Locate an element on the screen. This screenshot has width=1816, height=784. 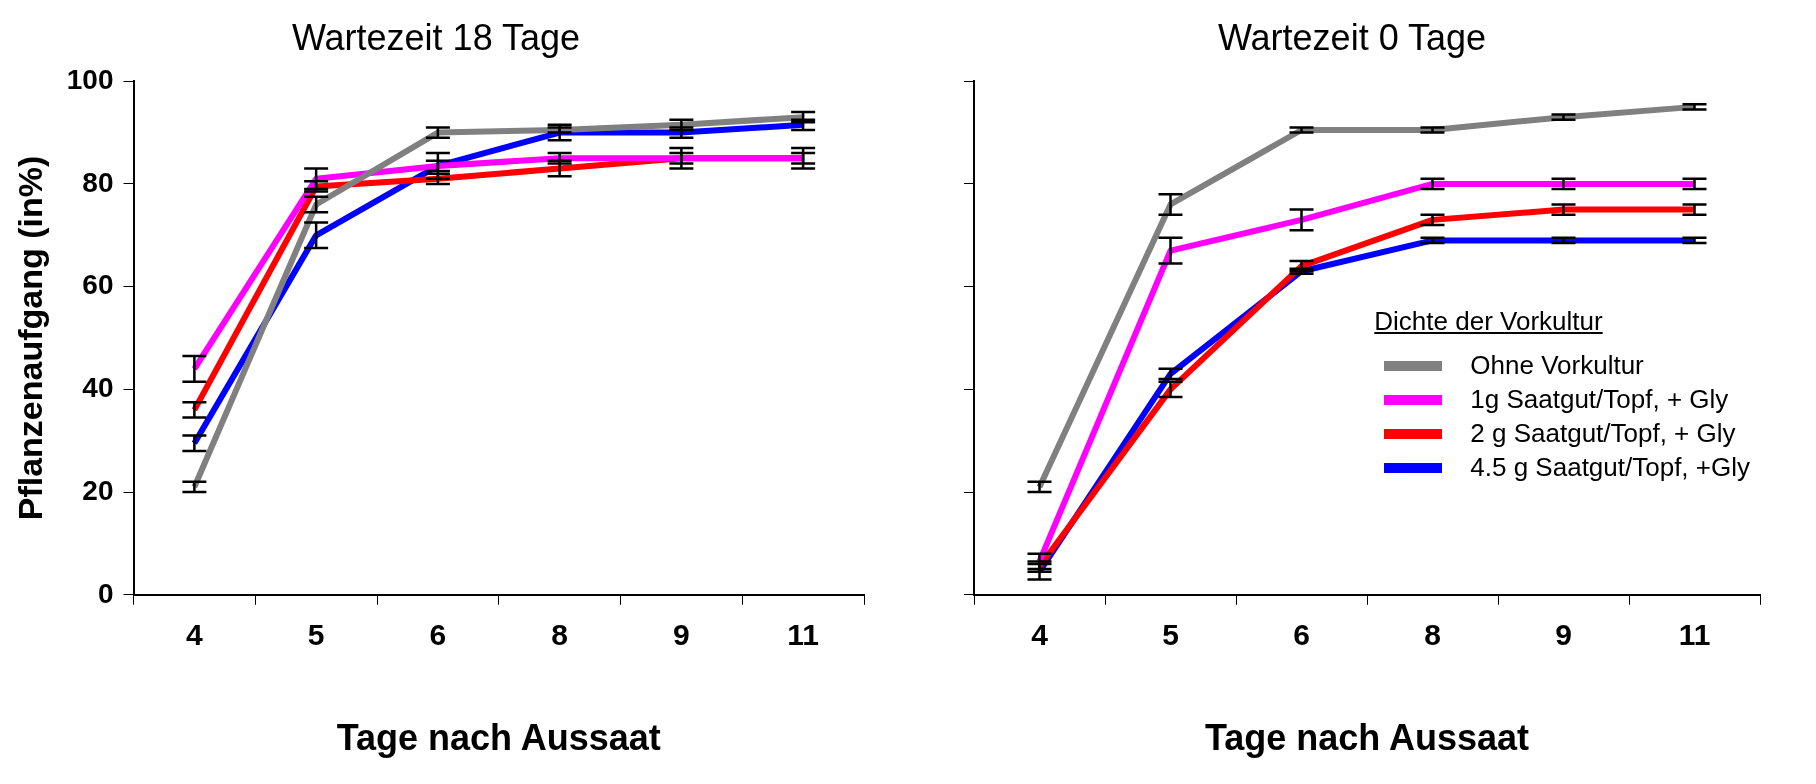
legend-label: 4.5 g Saatgut/Topf, +Gly is located at coordinates (1610, 468).